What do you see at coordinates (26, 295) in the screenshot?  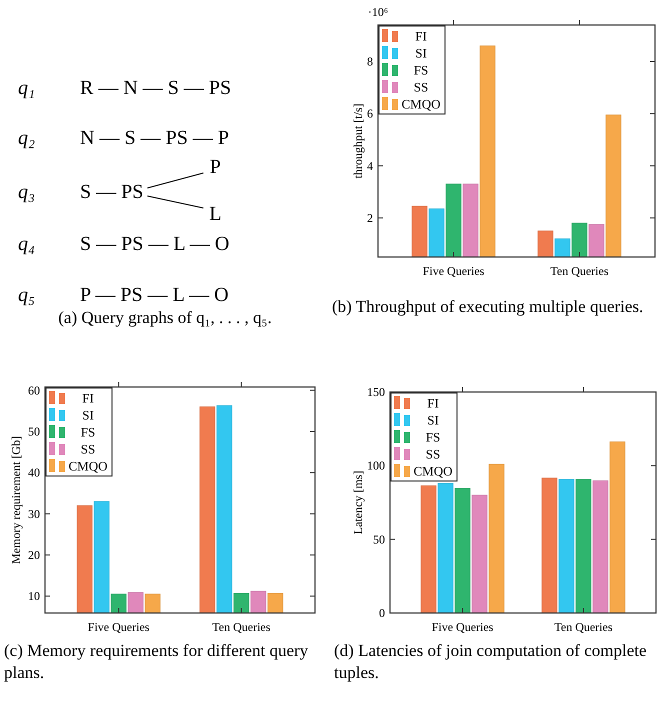 I see `category-label: q₅` at bounding box center [26, 295].